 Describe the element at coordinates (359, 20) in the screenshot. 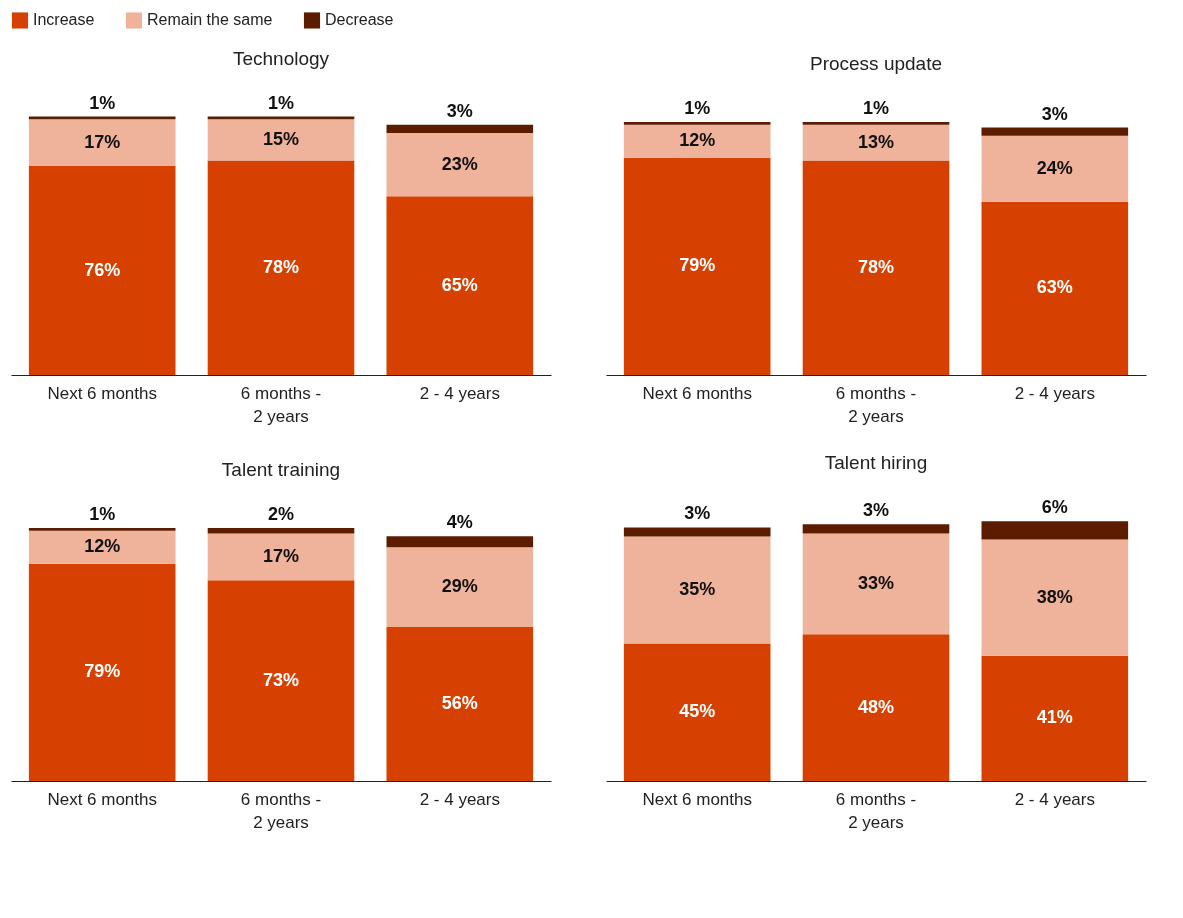

I see `legend-label: Decrease` at that location.